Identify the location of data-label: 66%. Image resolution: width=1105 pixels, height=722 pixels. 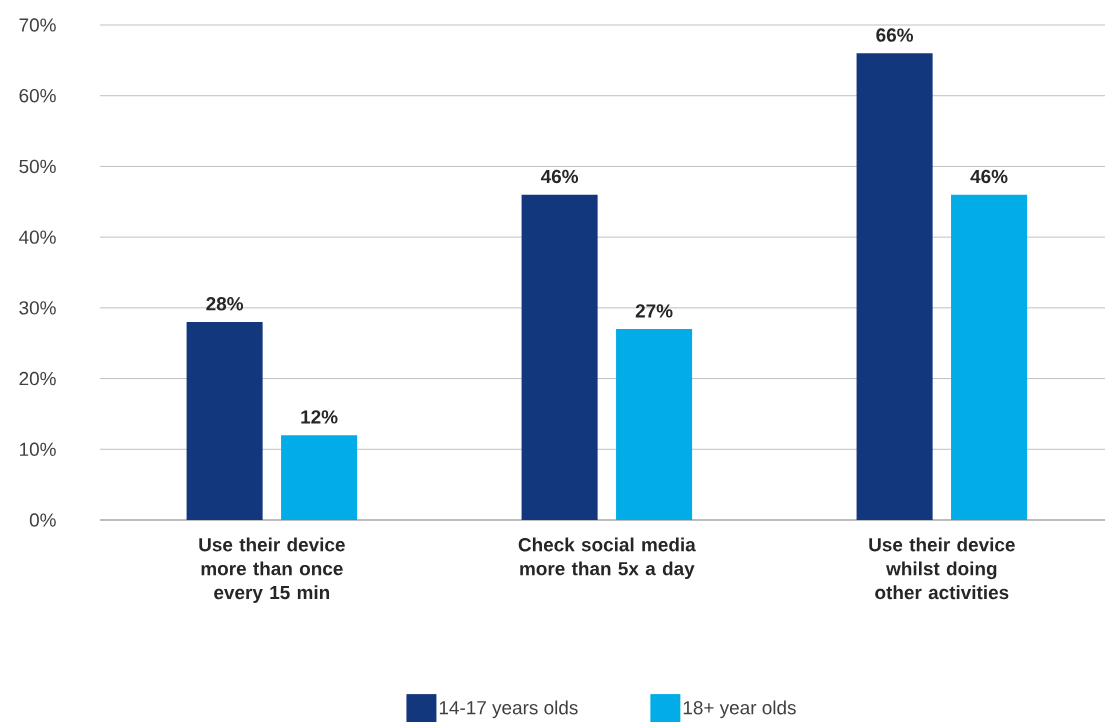
(895, 35).